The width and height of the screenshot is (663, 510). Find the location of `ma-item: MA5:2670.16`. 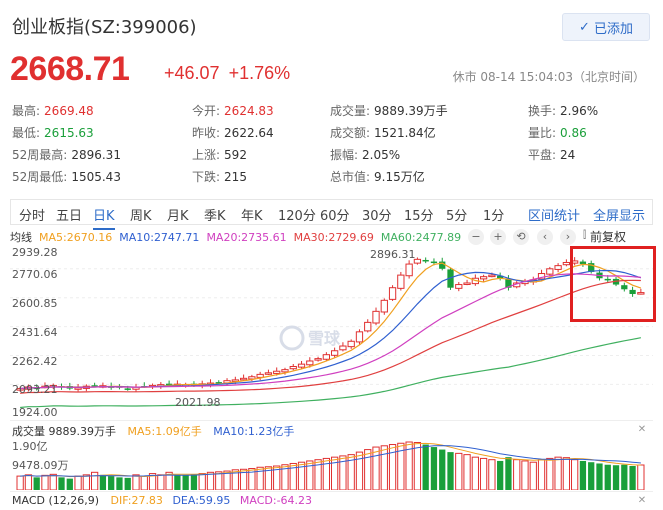

ma-item: MA5:2670.16 is located at coordinates (76, 237).